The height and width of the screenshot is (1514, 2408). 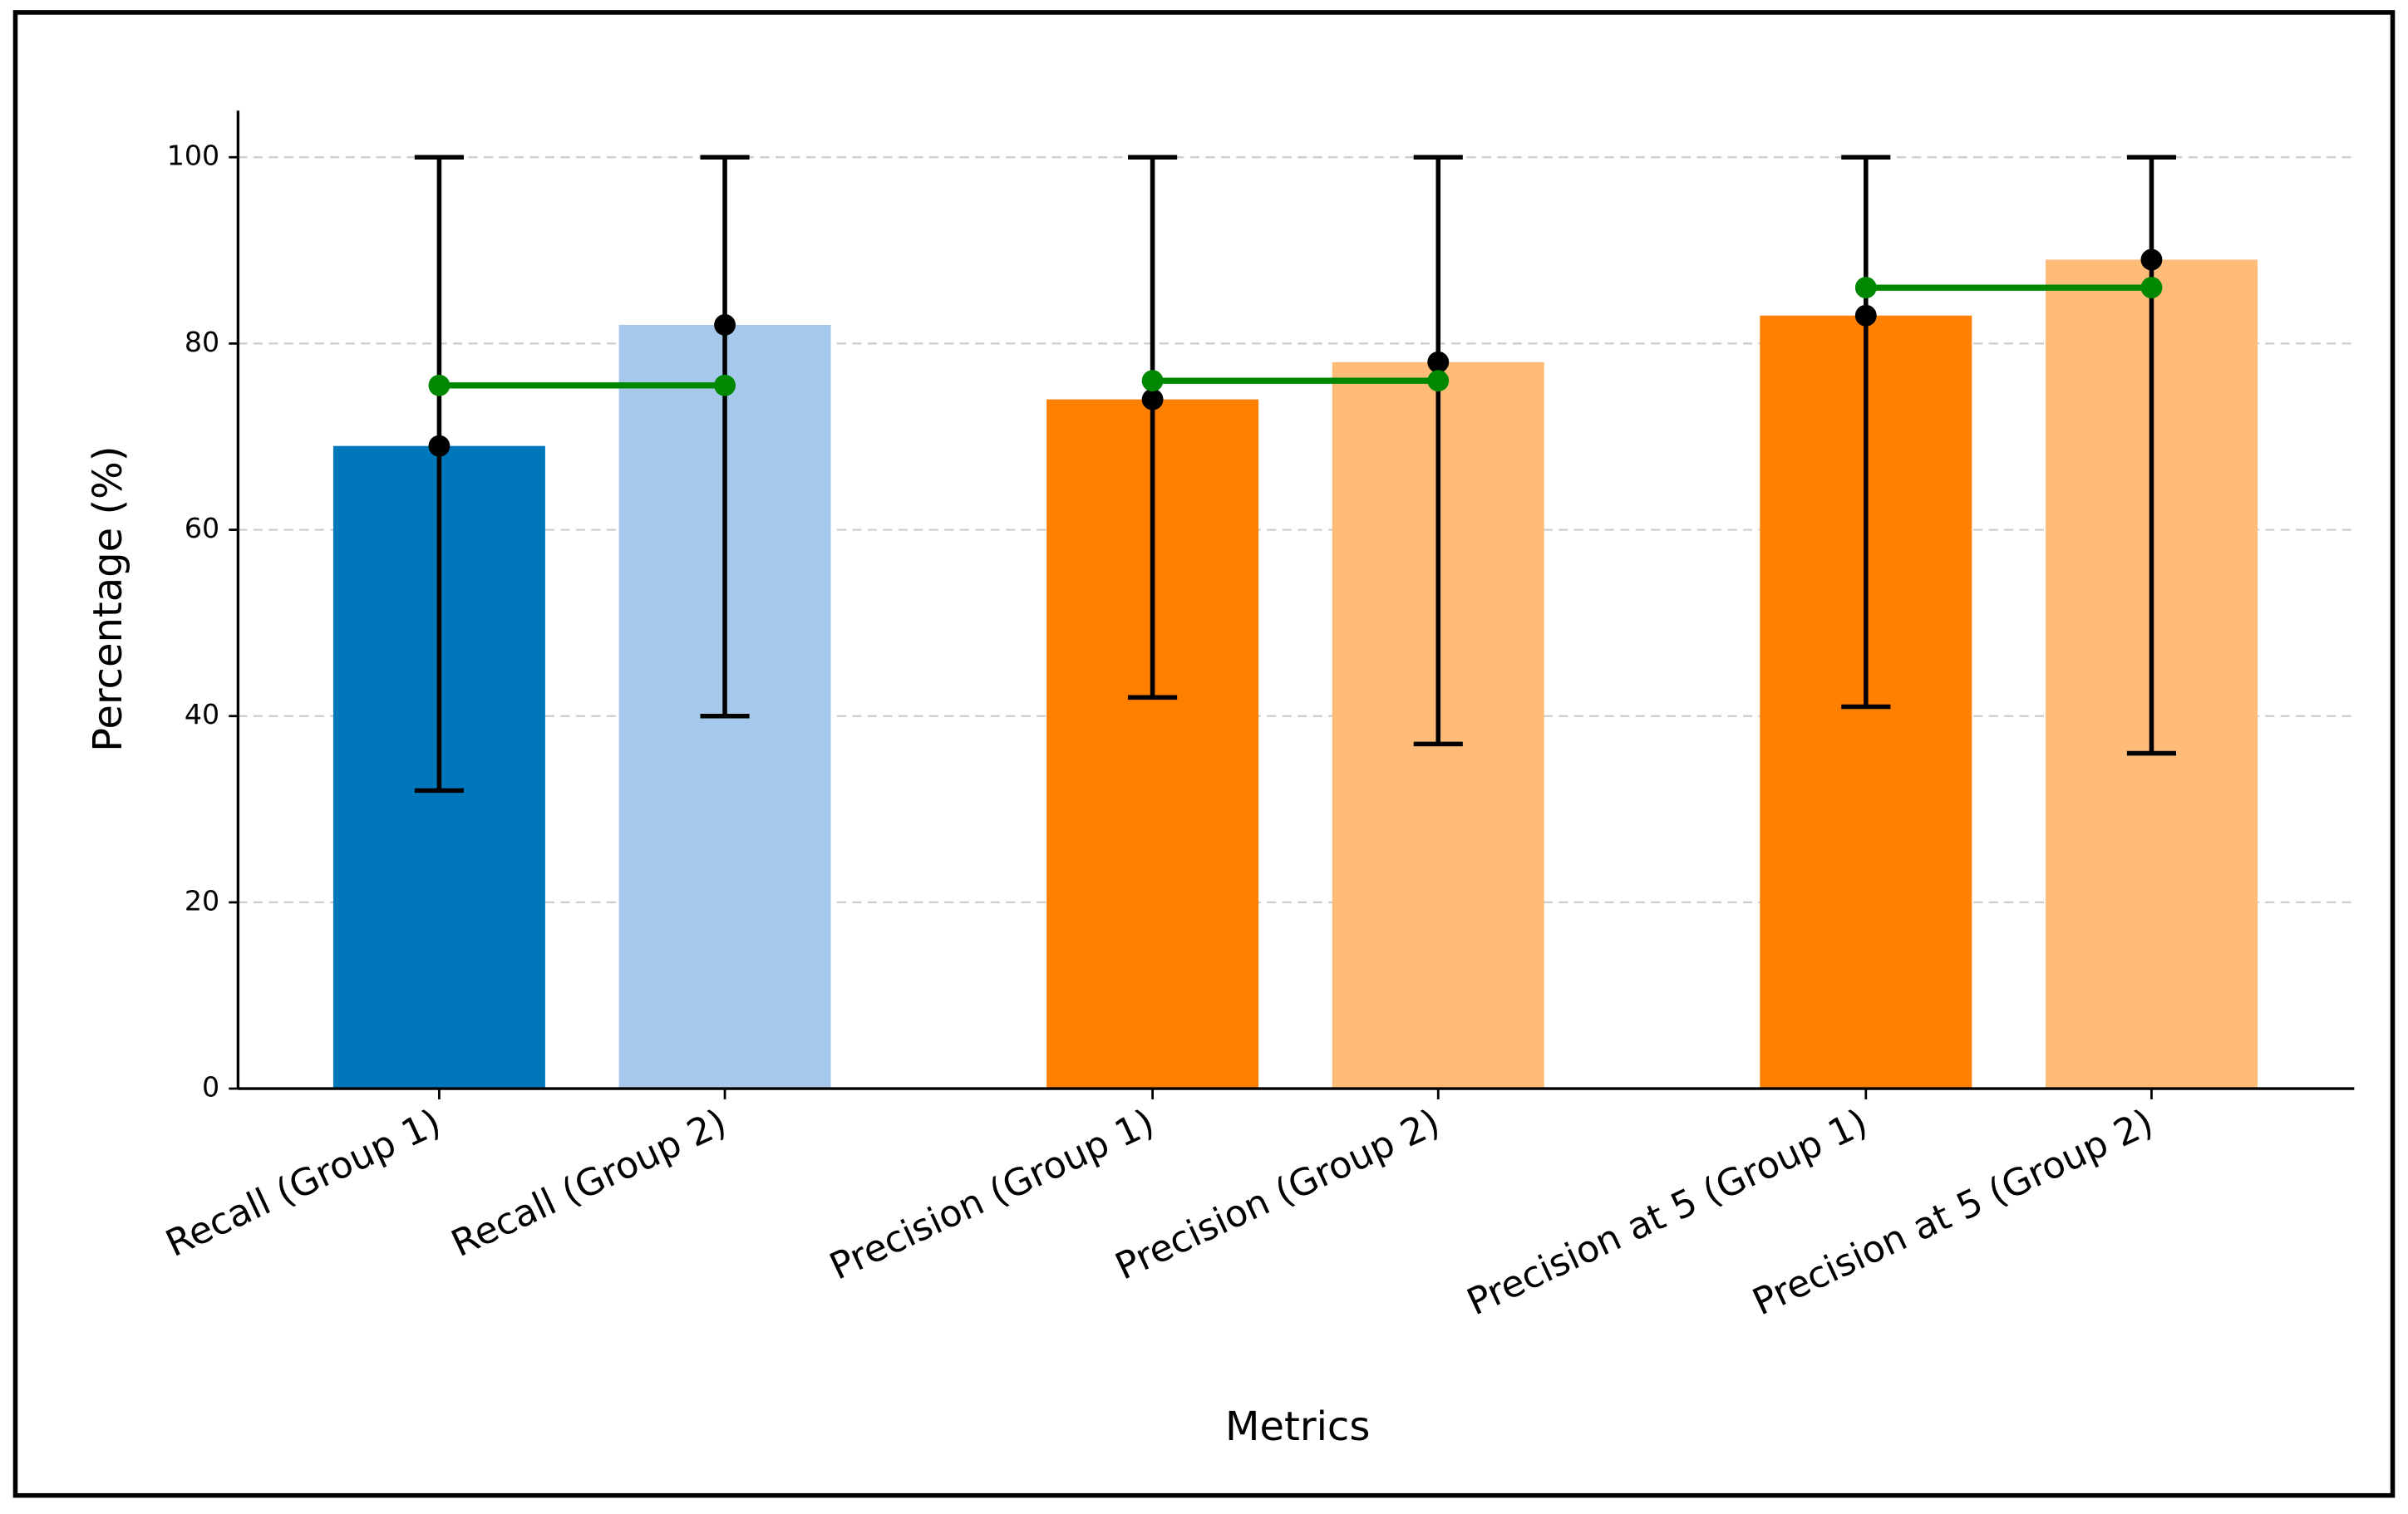 I want to click on y-axis-label: Percentage (%), so click(x=108, y=598).